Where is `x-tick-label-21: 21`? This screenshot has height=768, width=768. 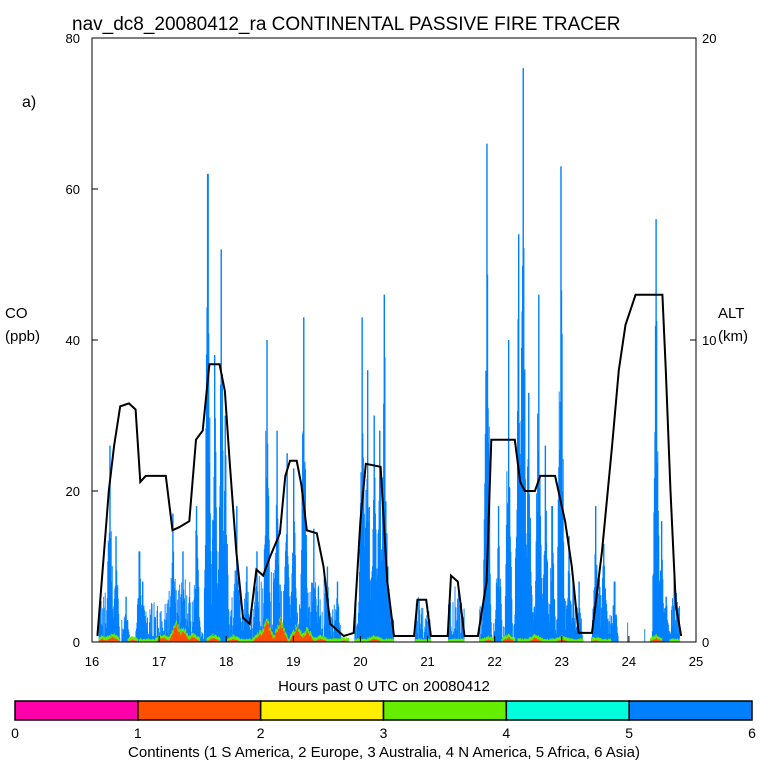 x-tick-label-21: 21 is located at coordinates (427, 661).